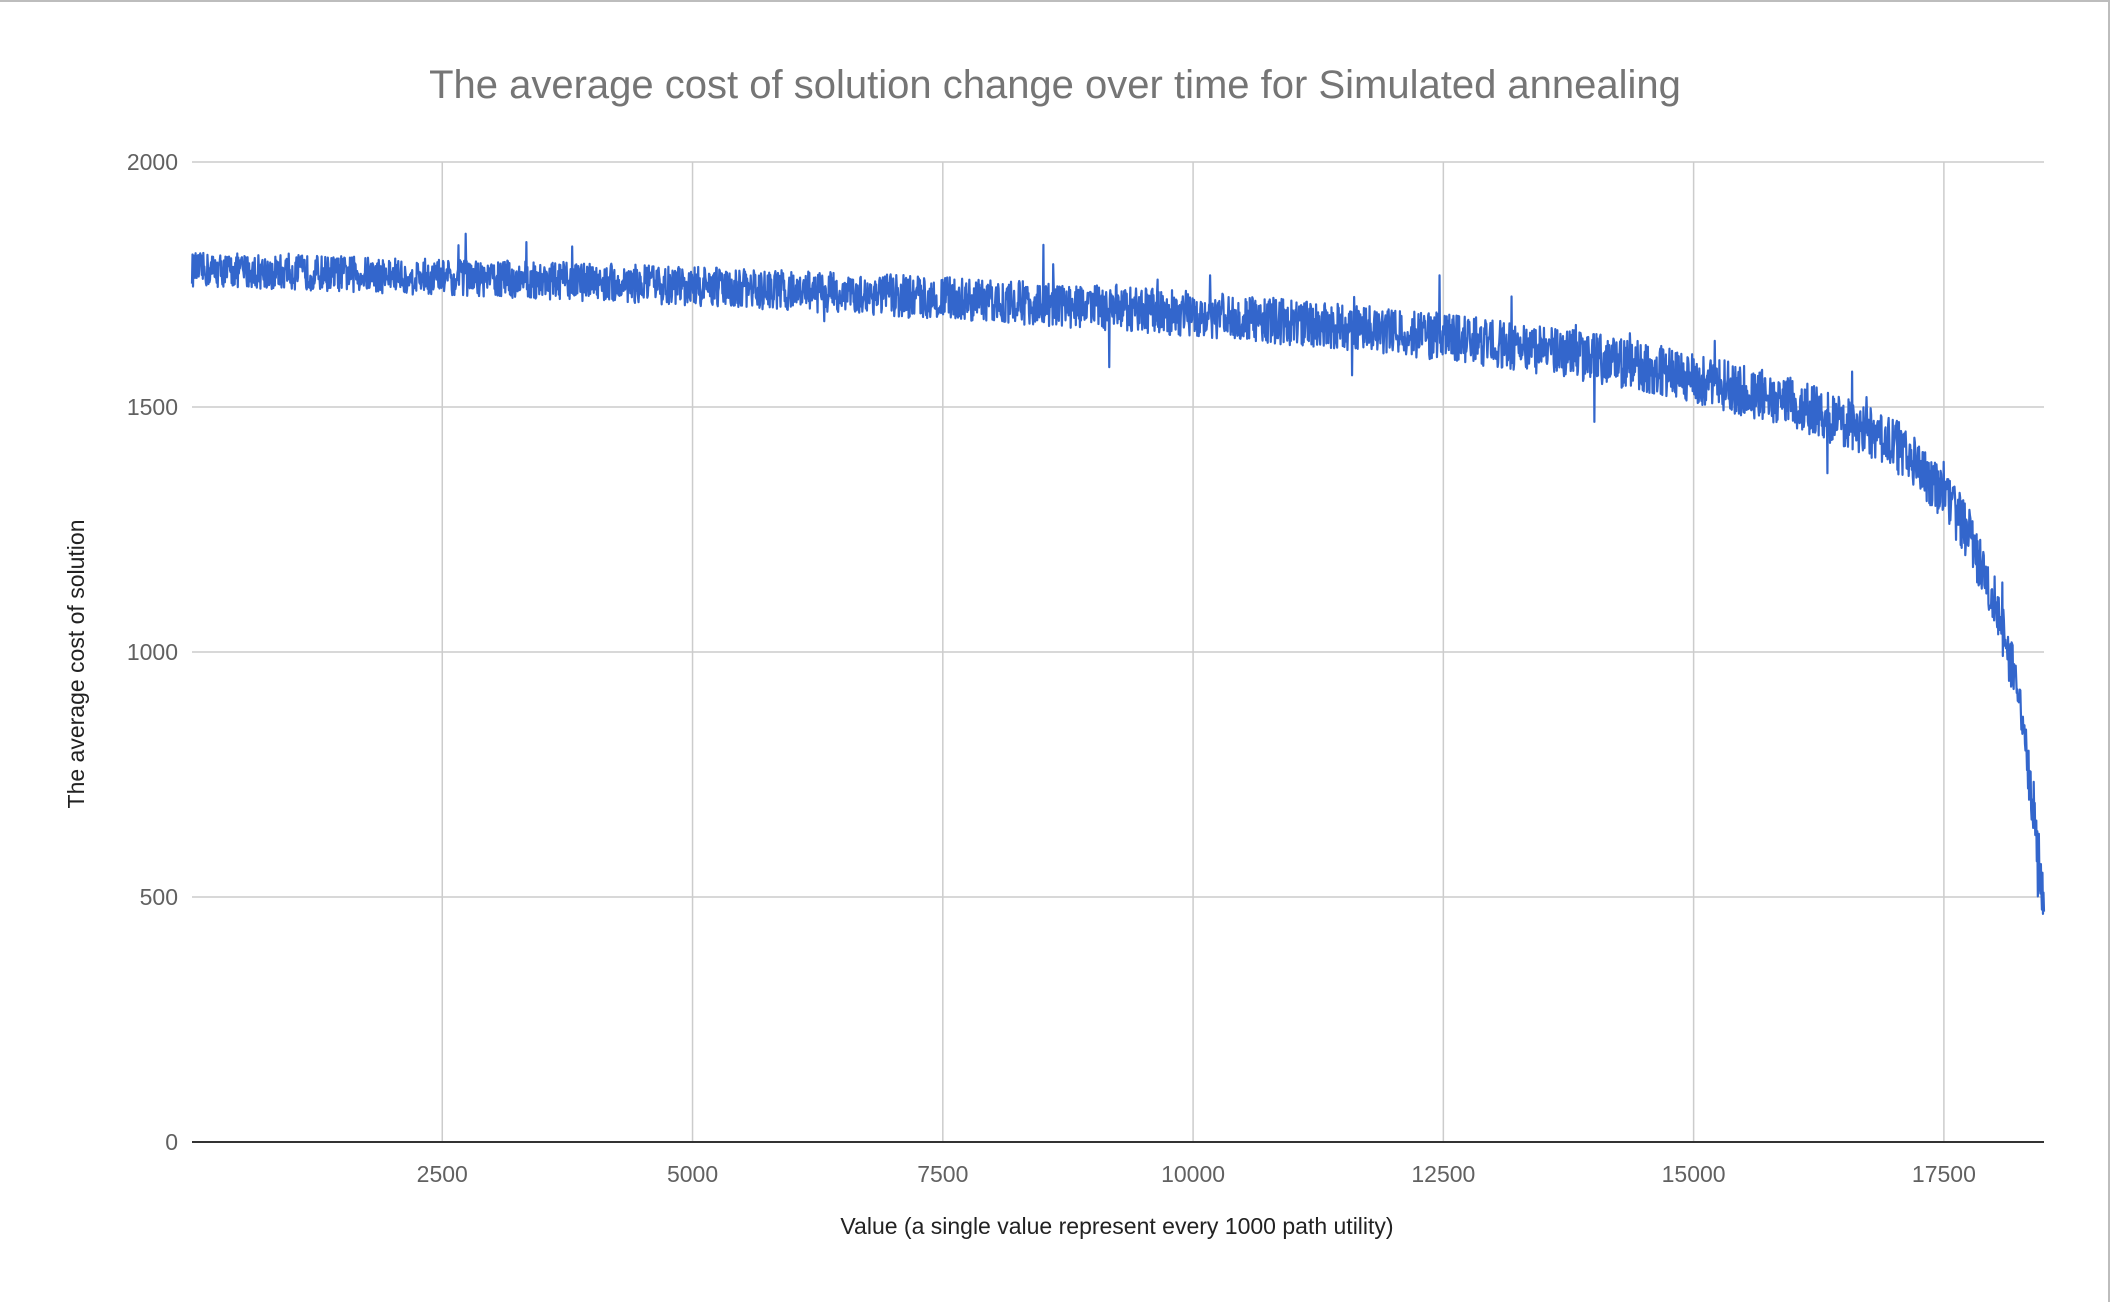 Image resolution: width=2112 pixels, height=1304 pixels. What do you see at coordinates (692, 1174) in the screenshot?
I see `x-tick-label: 5000` at bounding box center [692, 1174].